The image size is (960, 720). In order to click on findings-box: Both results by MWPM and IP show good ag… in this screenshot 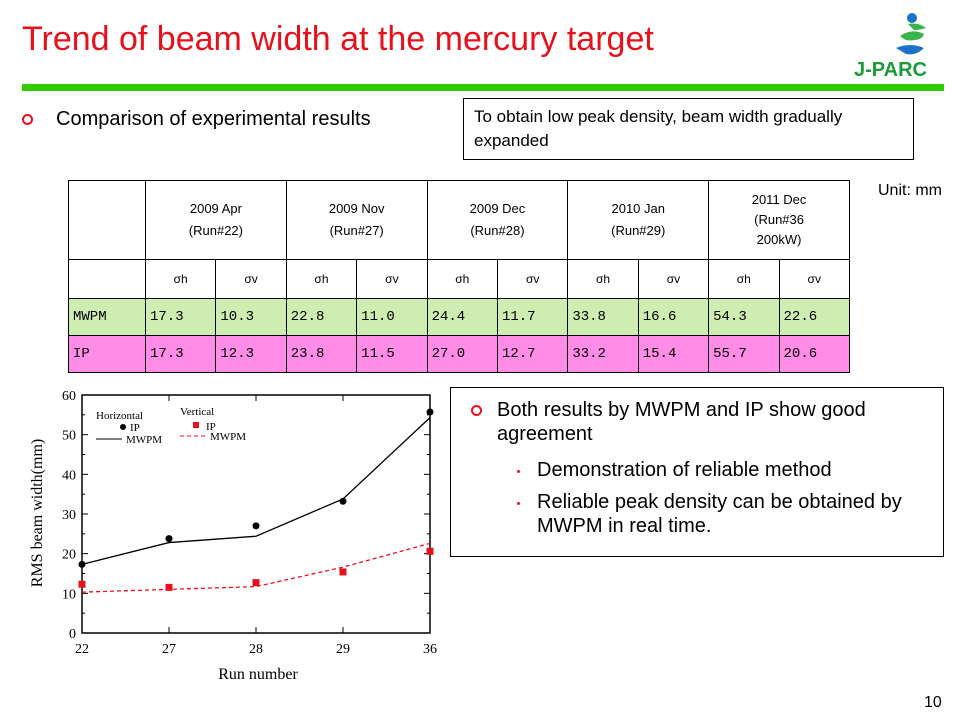, I will do `click(697, 472)`.